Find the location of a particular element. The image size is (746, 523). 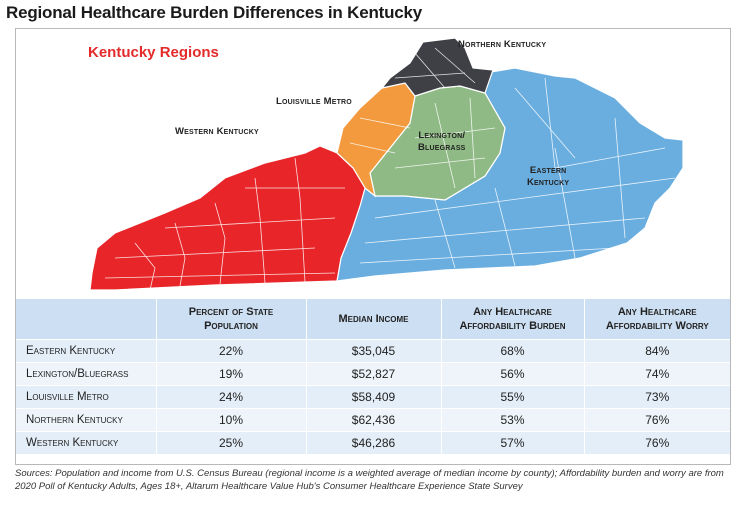

cell-region: Eastern Kentucky is located at coordinates (86, 351).